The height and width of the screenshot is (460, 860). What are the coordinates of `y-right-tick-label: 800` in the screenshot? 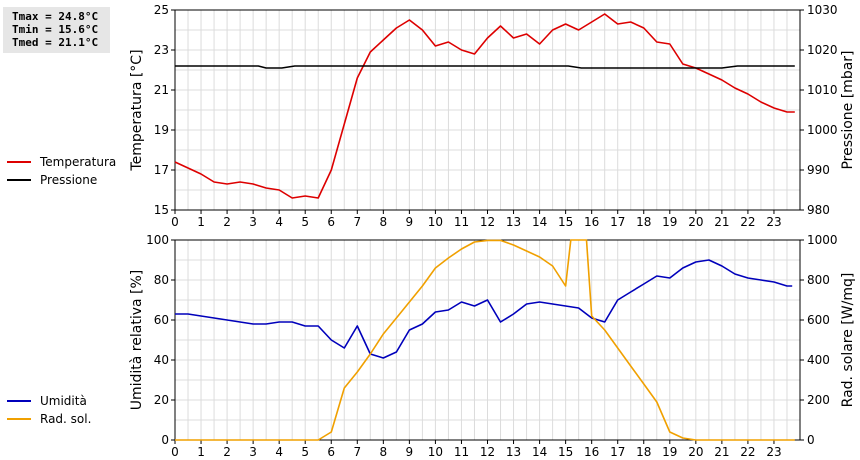 It's located at (818, 280).